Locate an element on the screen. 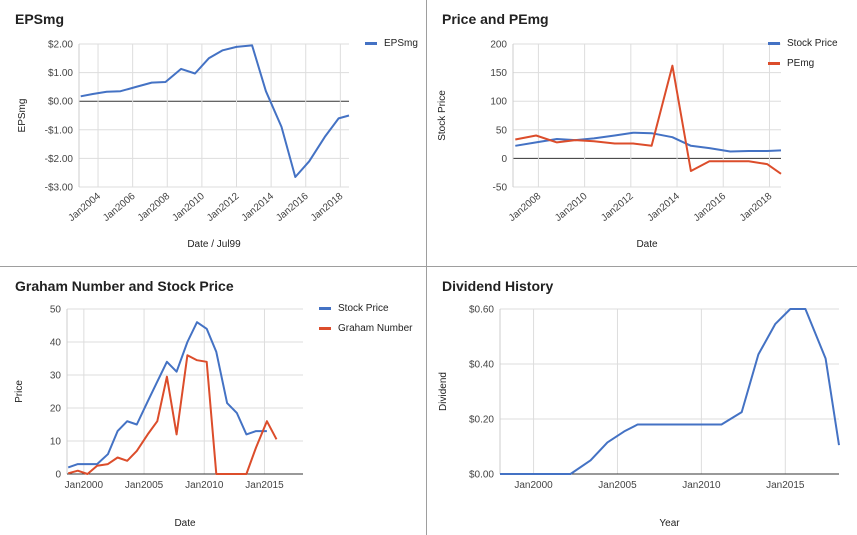 The height and width of the screenshot is (535, 857). chart-title: EPSmg is located at coordinates (40, 19).